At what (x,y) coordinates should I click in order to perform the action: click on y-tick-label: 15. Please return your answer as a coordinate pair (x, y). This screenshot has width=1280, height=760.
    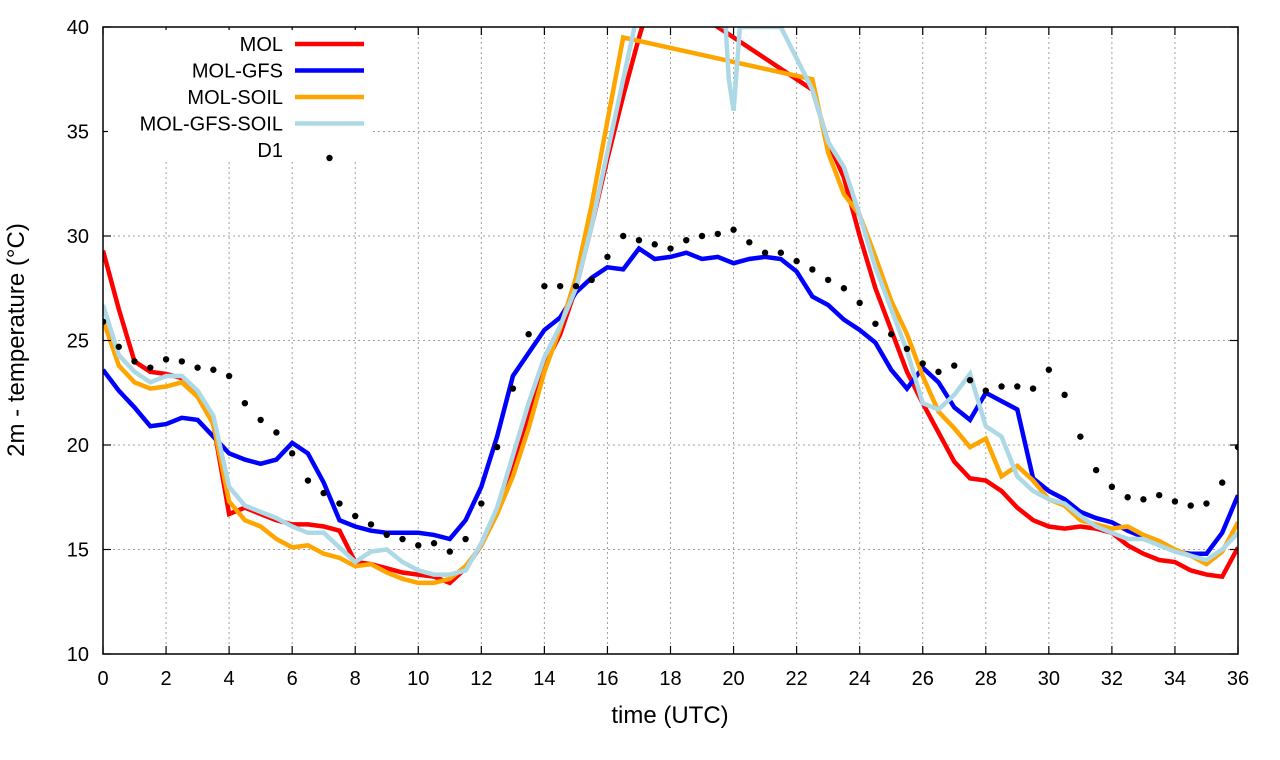
    Looking at the image, I should click on (78, 551).